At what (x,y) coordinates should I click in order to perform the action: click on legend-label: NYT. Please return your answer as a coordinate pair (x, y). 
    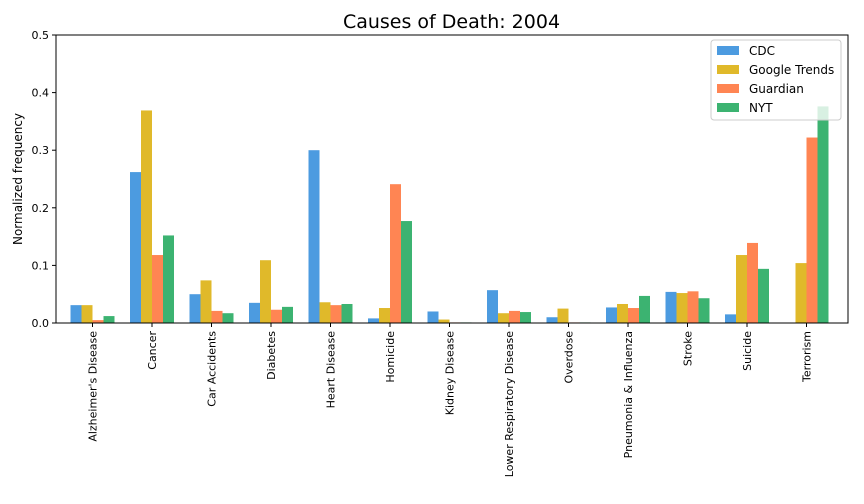
    Looking at the image, I should click on (761, 108).